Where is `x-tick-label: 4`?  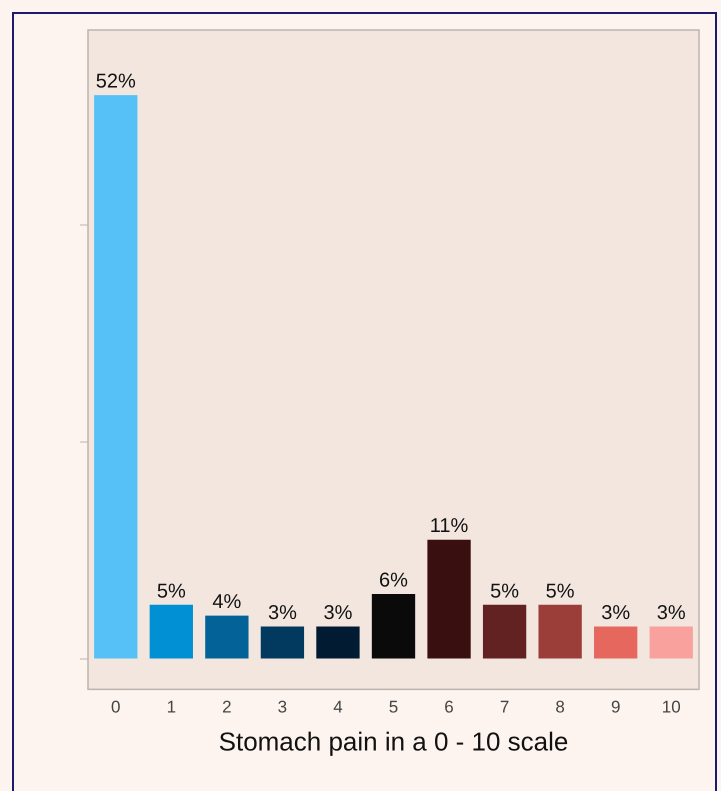 x-tick-label: 4 is located at coordinates (338, 706).